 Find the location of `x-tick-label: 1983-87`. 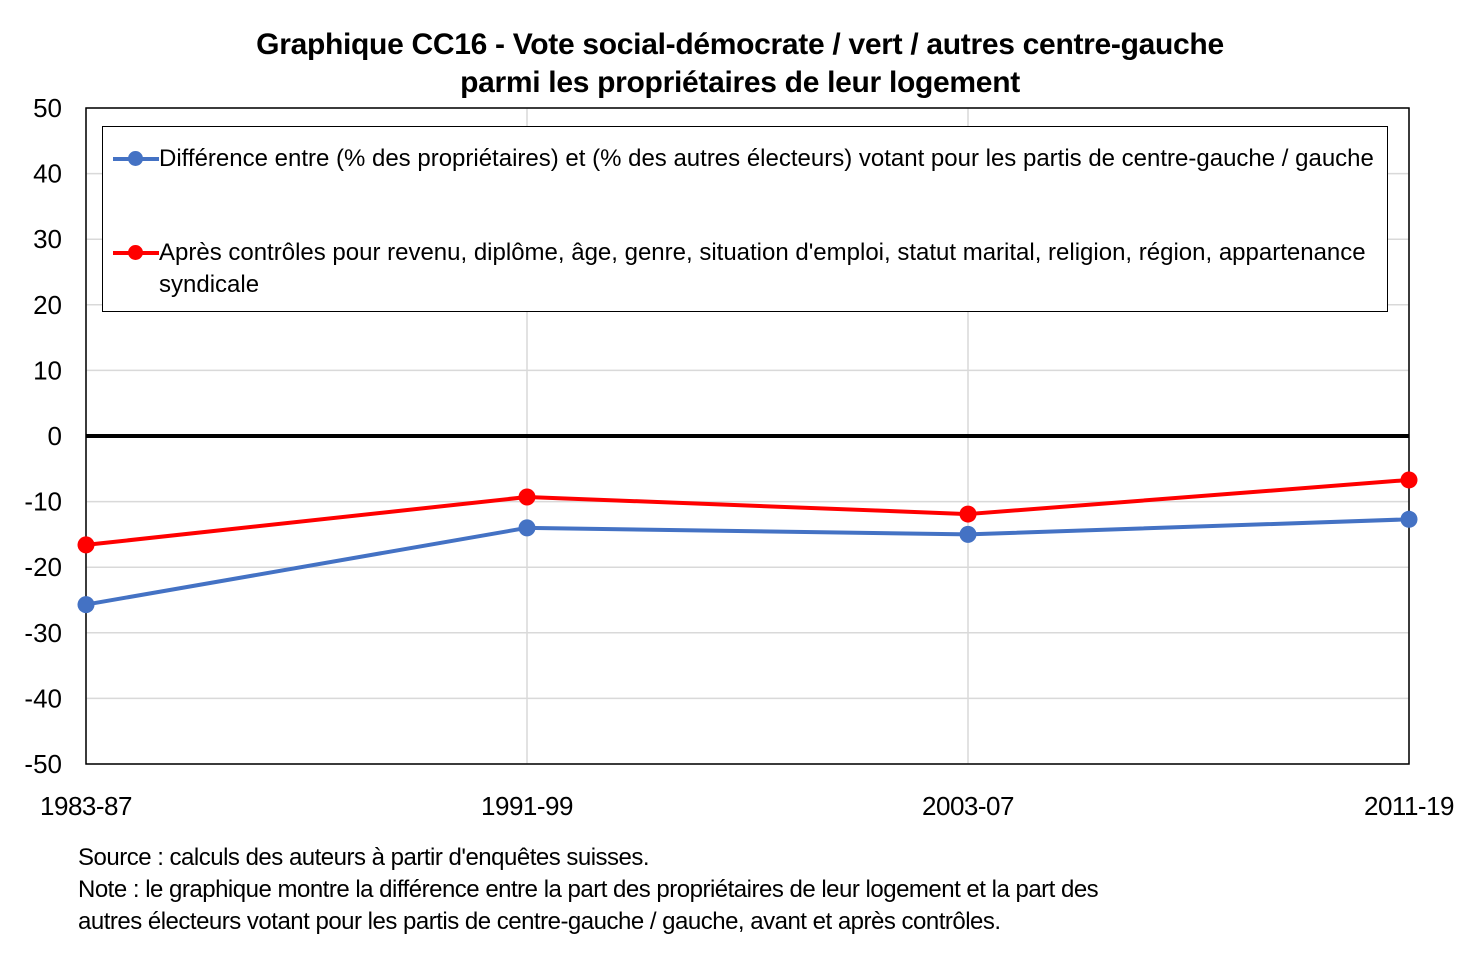

x-tick-label: 1983-87 is located at coordinates (86, 806).